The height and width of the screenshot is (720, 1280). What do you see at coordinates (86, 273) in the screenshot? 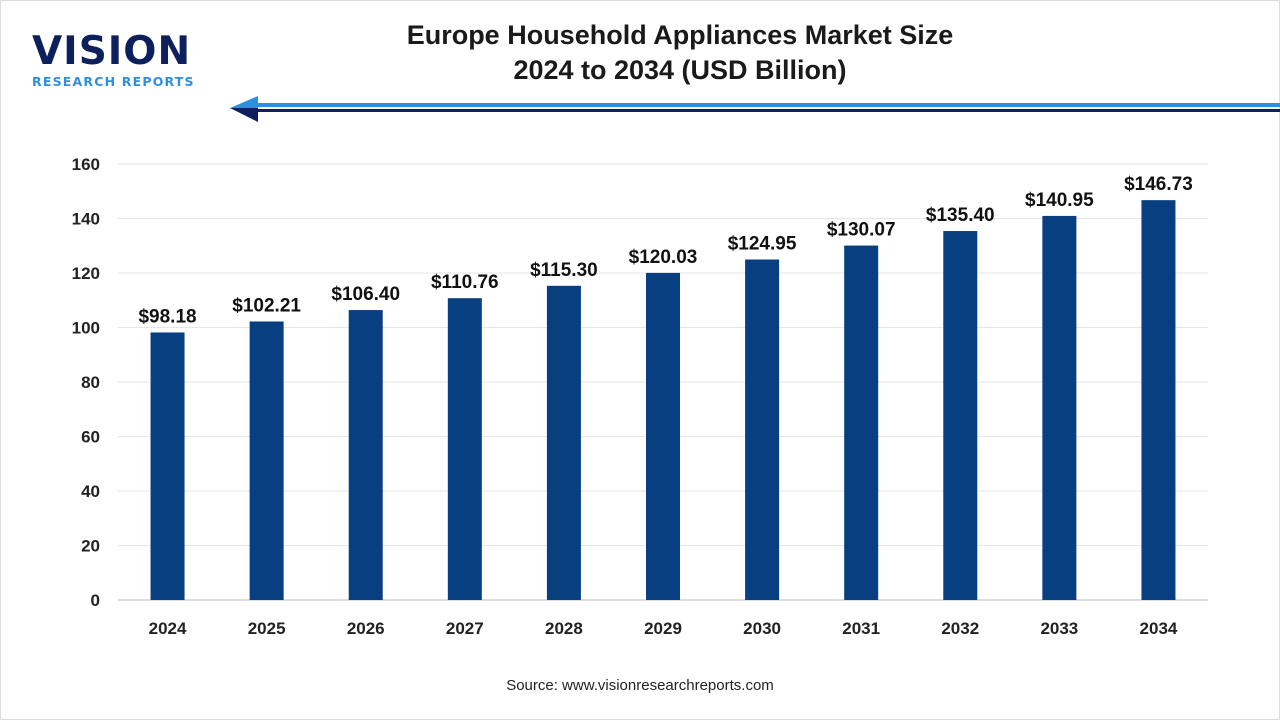
I see `y-tick-label: 120` at bounding box center [86, 273].